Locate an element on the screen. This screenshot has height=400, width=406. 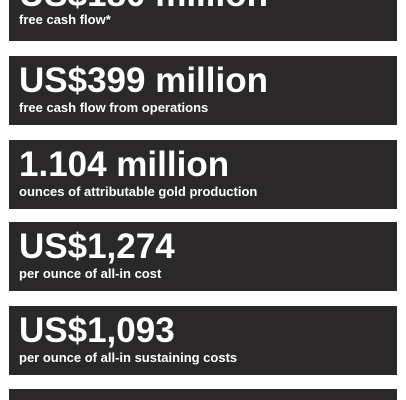
metric-caption: ounces of attributable gold production is located at coordinates (138, 191).